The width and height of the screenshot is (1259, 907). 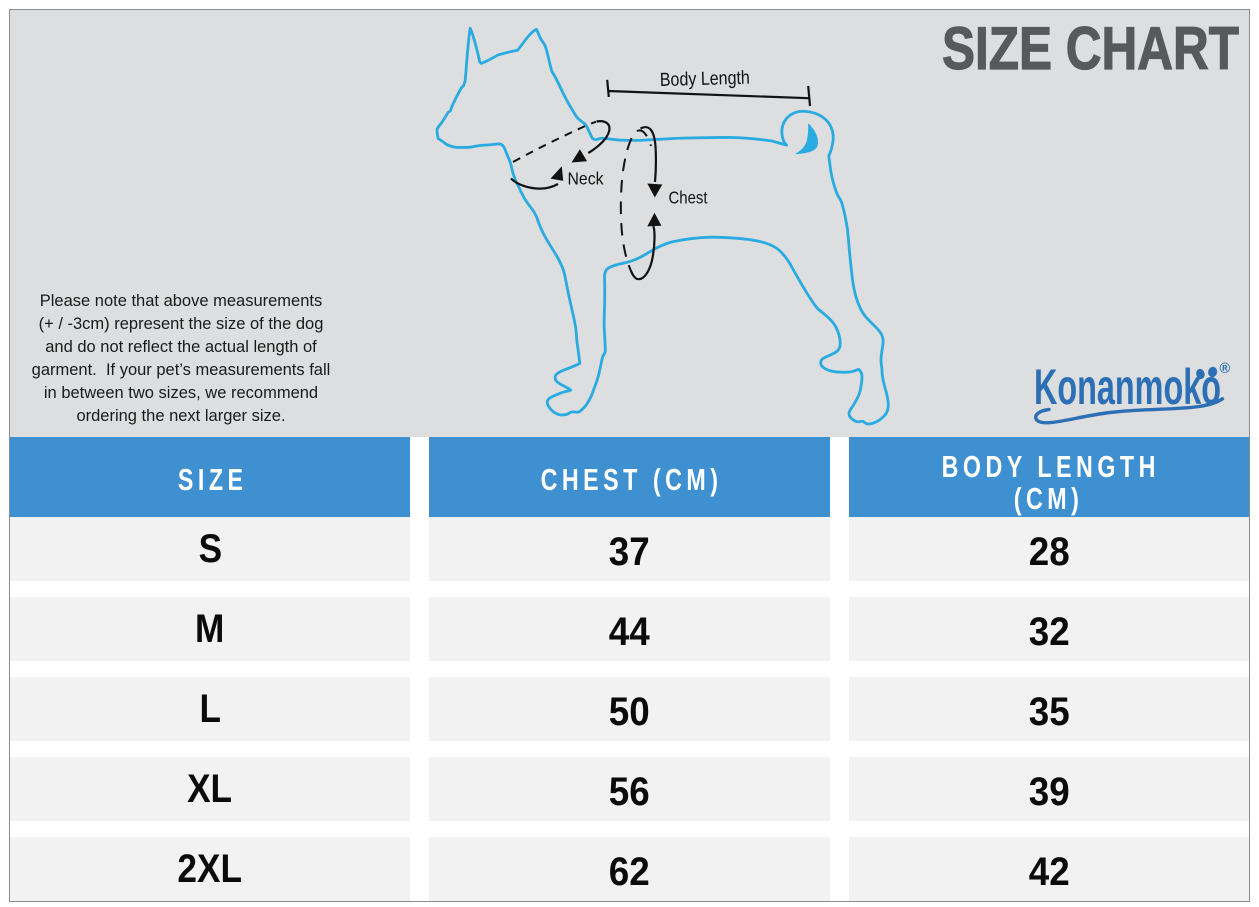 I want to click on svg-text: Neck, so click(x=586, y=179).